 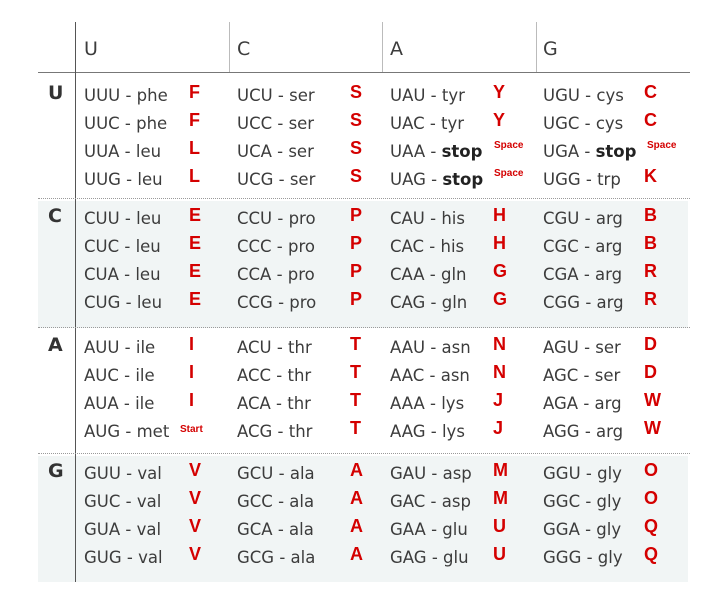 I want to click on codon-text: CCA - pro, so click(x=276, y=275).